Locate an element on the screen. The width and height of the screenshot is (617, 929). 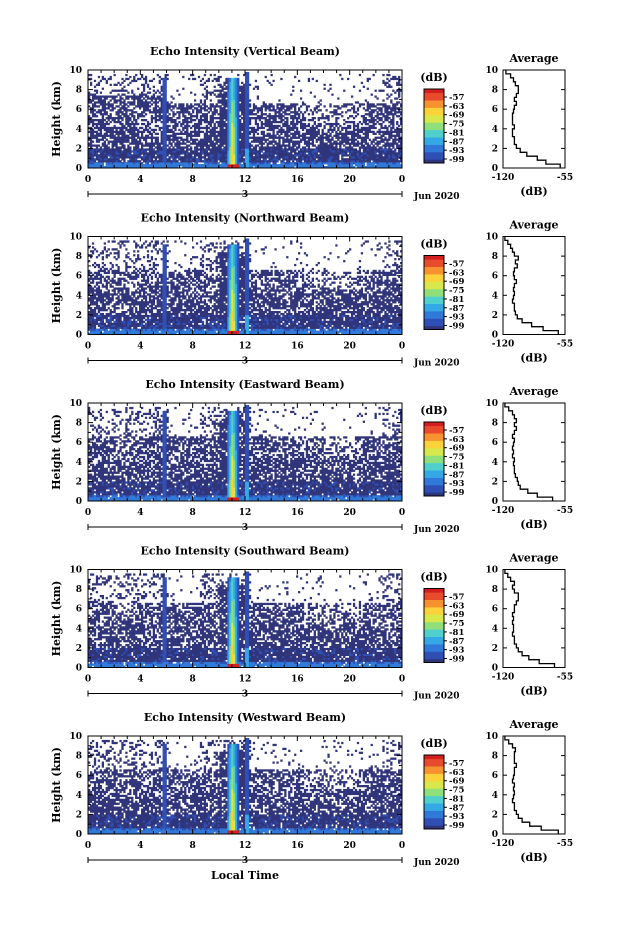
colorbar-label: -81 is located at coordinates (456, 133).